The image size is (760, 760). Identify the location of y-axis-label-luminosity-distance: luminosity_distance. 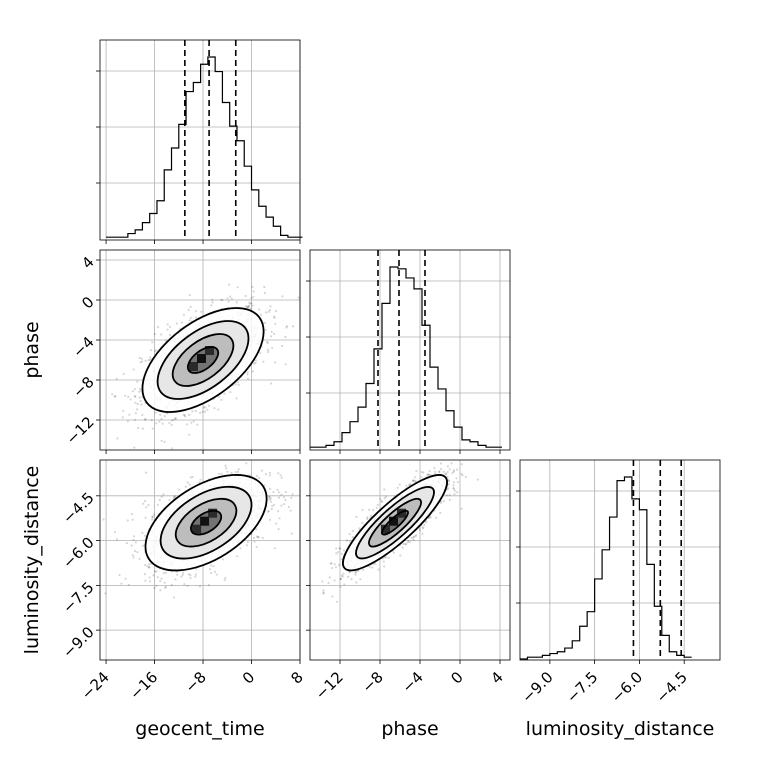
(32, 560).